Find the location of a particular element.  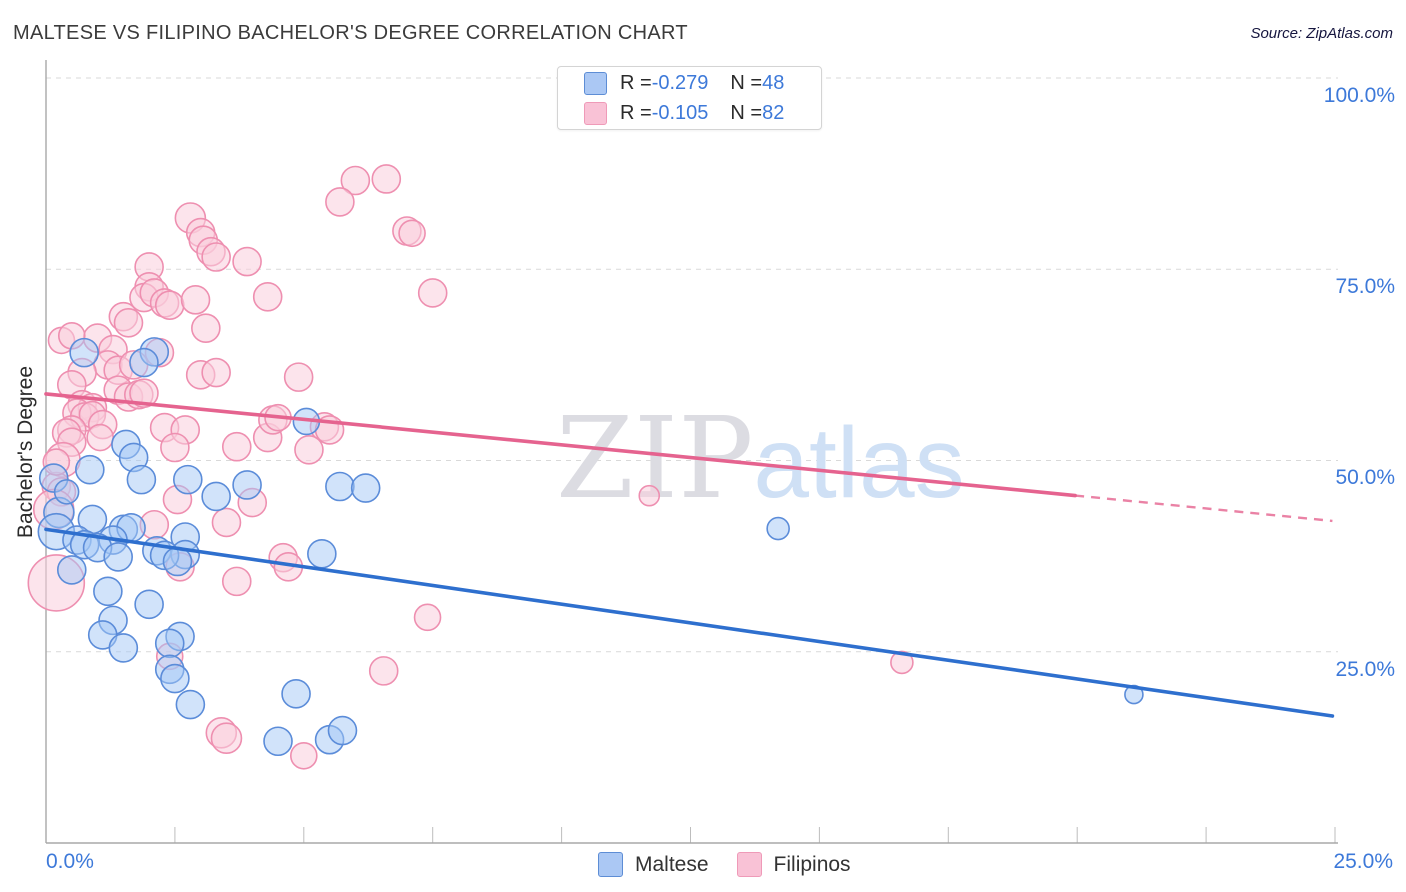

r-value-filipinos: -0.105 is located at coordinates (680, 112).